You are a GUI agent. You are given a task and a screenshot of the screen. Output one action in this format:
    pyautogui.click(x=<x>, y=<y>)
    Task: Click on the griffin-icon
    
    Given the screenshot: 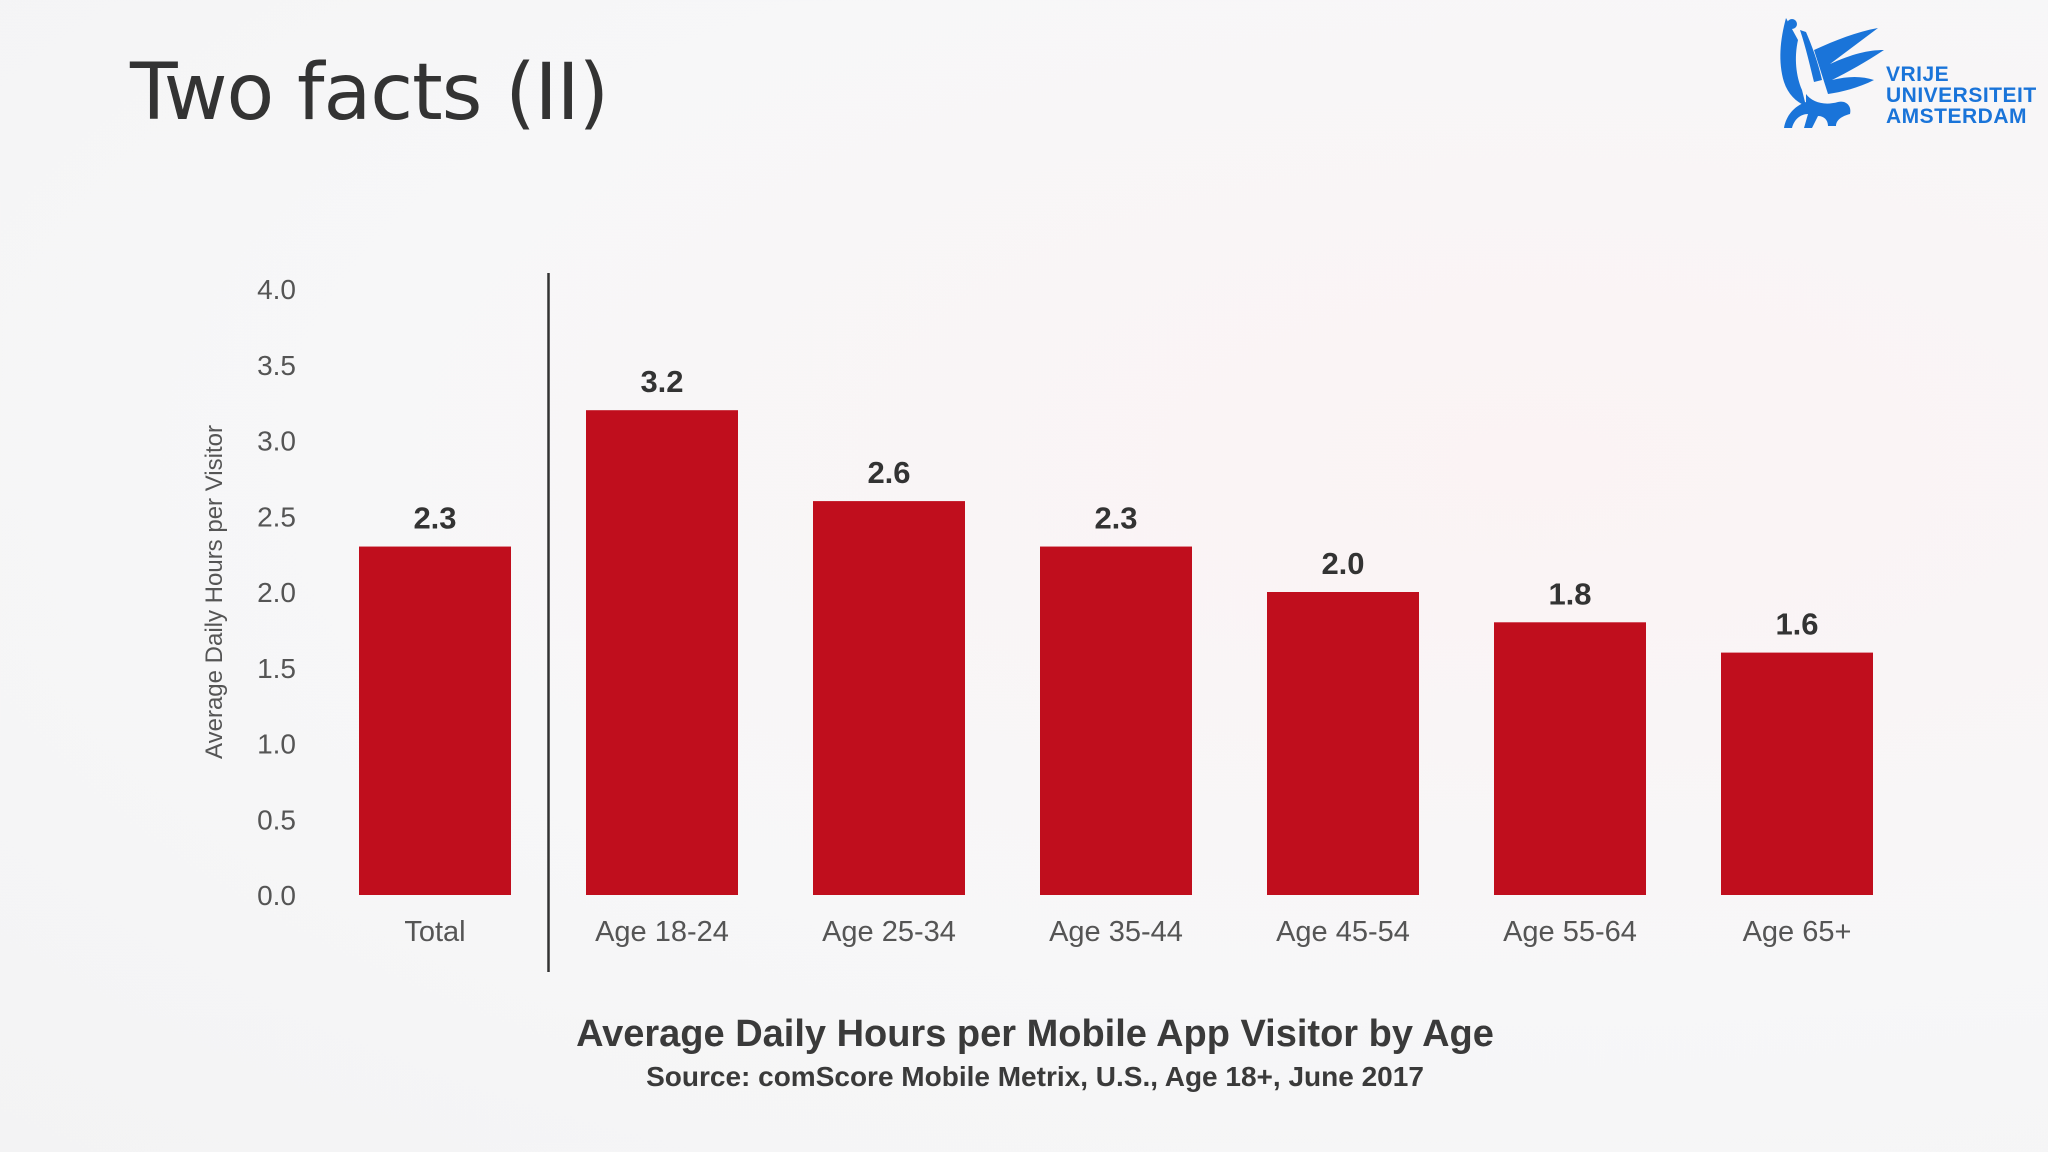 What is the action you would take?
    pyautogui.click(x=1832, y=73)
    